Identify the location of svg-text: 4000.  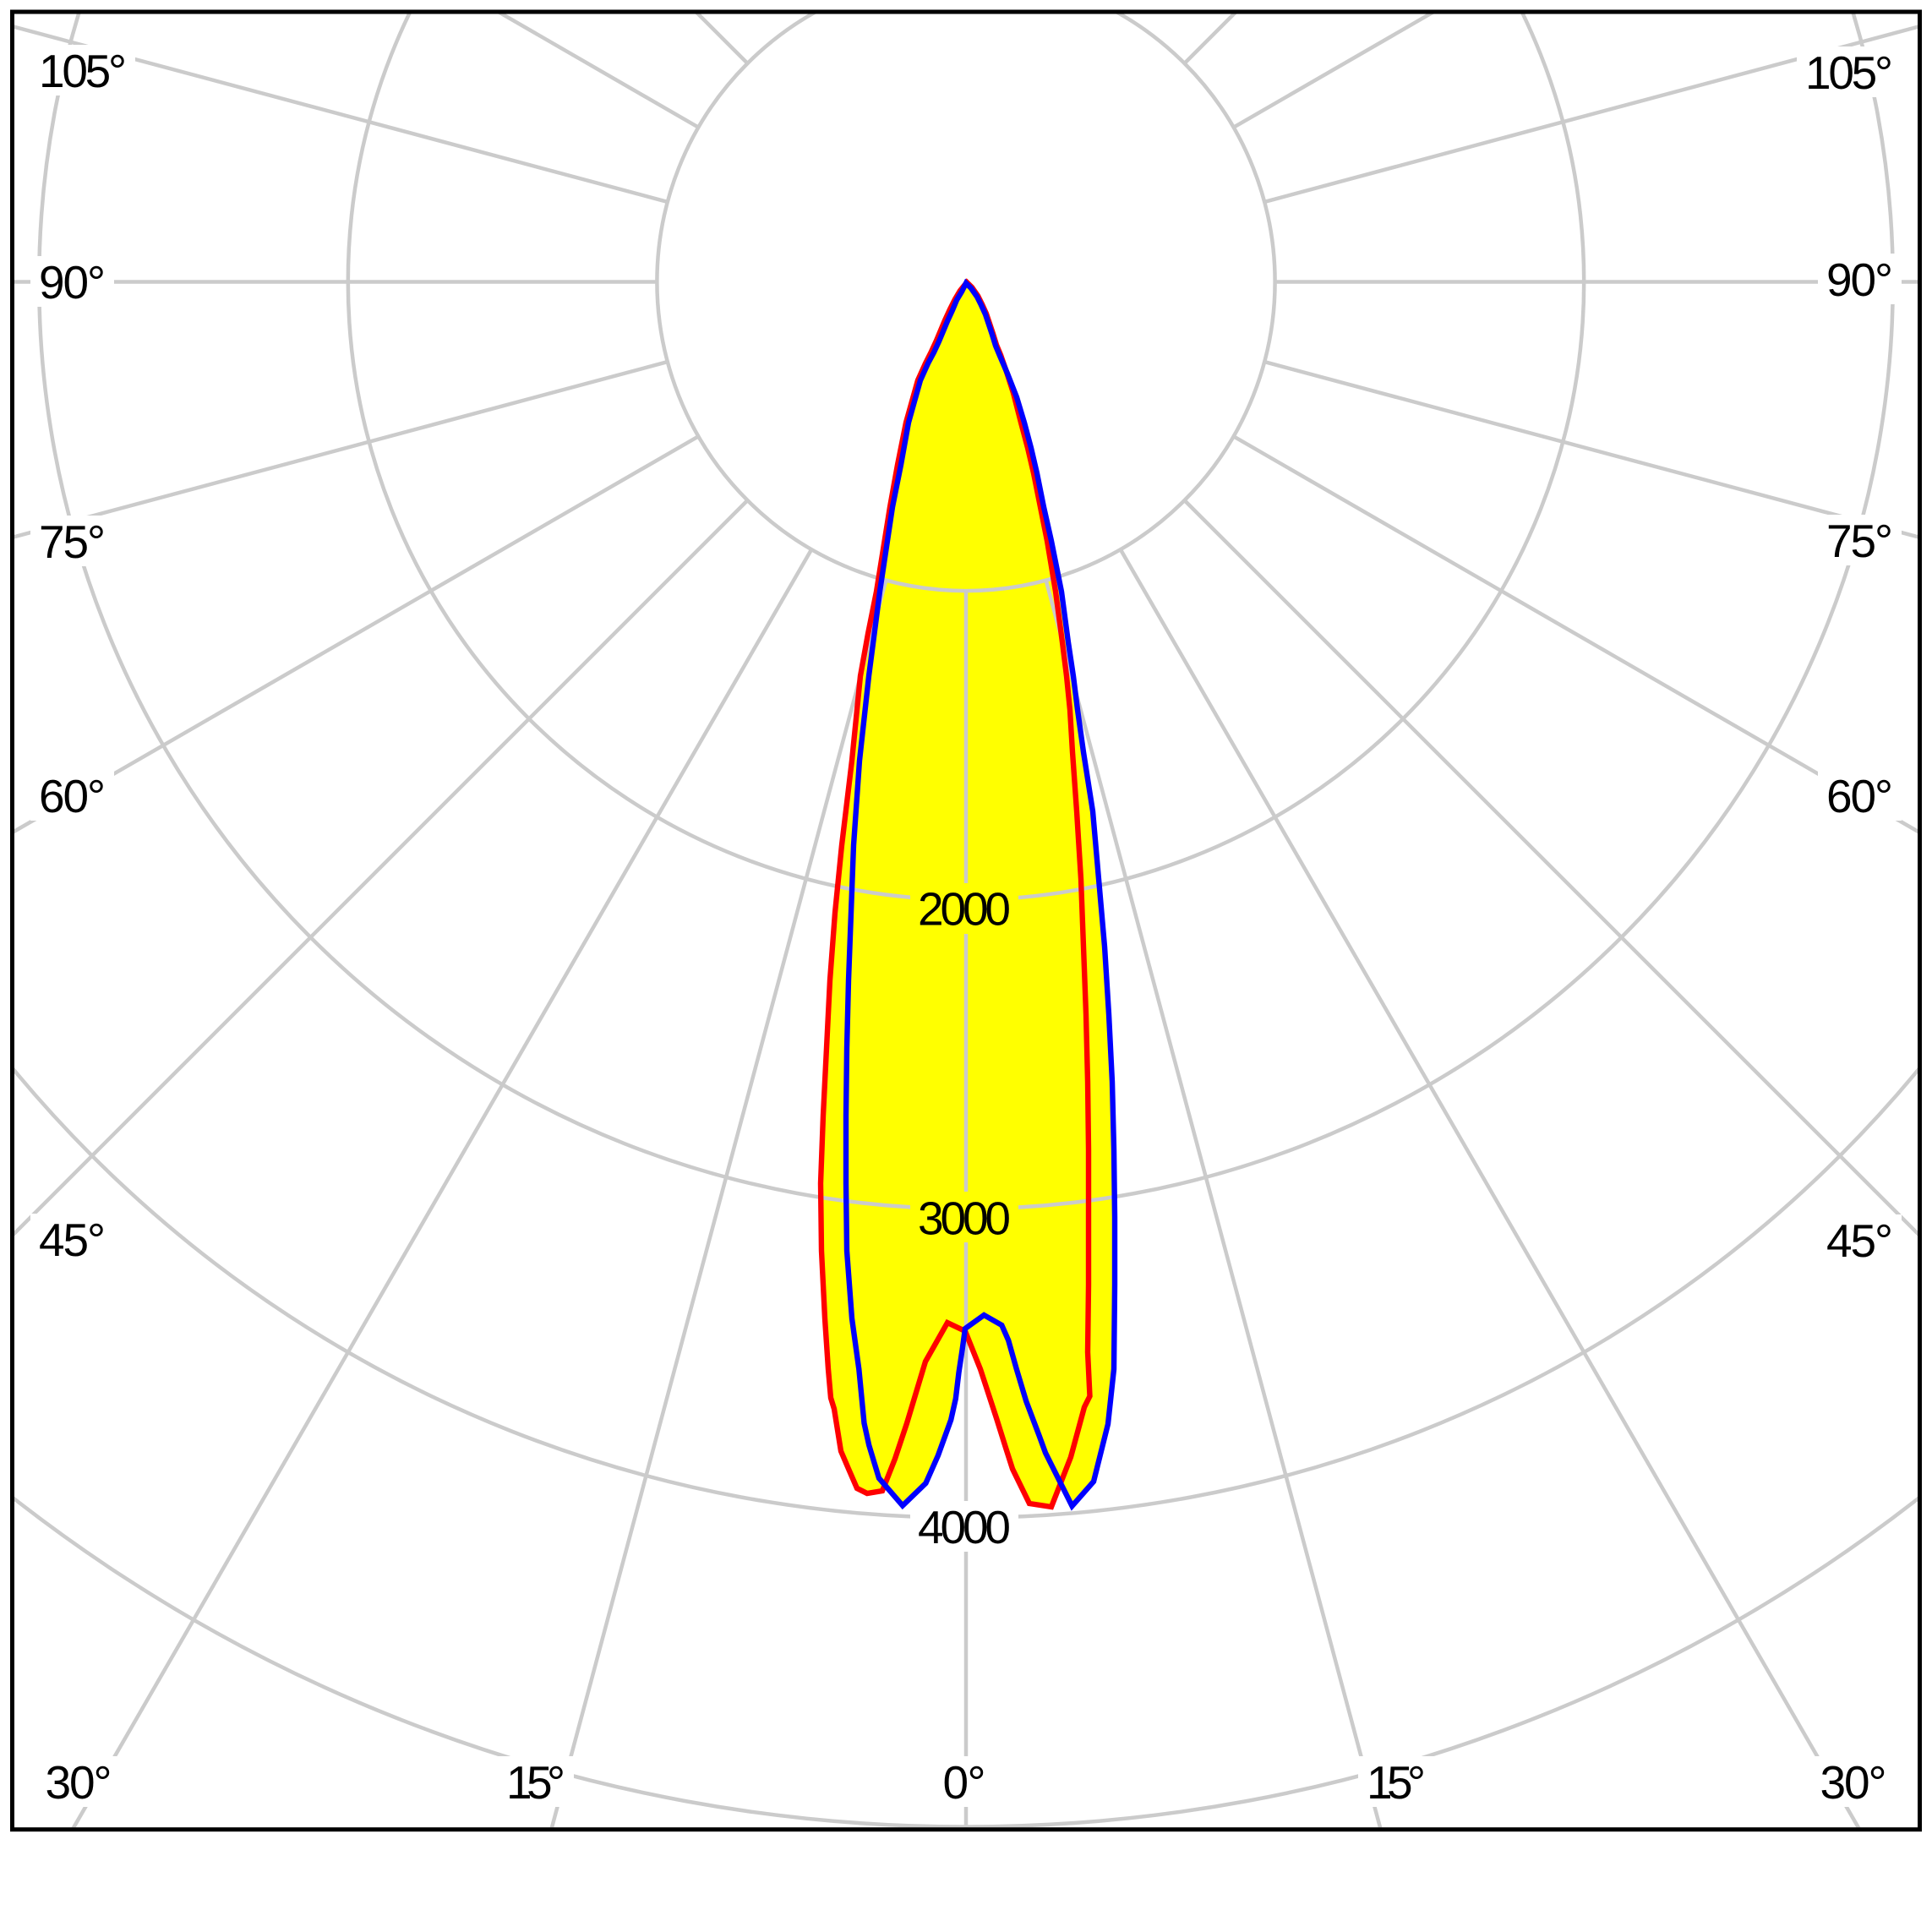
(964, 1527).